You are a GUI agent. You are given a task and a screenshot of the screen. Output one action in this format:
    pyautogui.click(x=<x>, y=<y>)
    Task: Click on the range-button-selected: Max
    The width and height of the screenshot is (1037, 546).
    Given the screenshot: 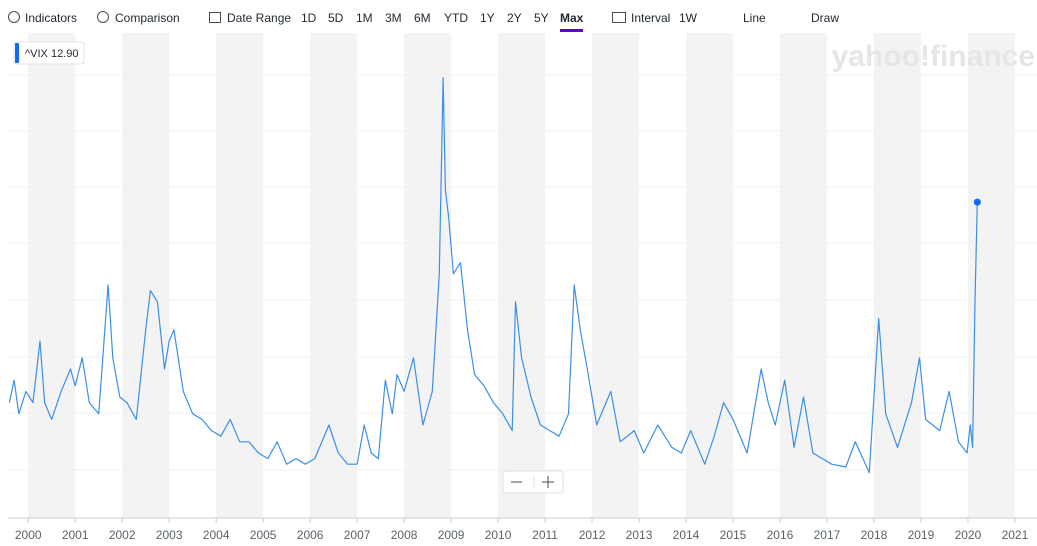 What is the action you would take?
    pyautogui.click(x=572, y=21)
    